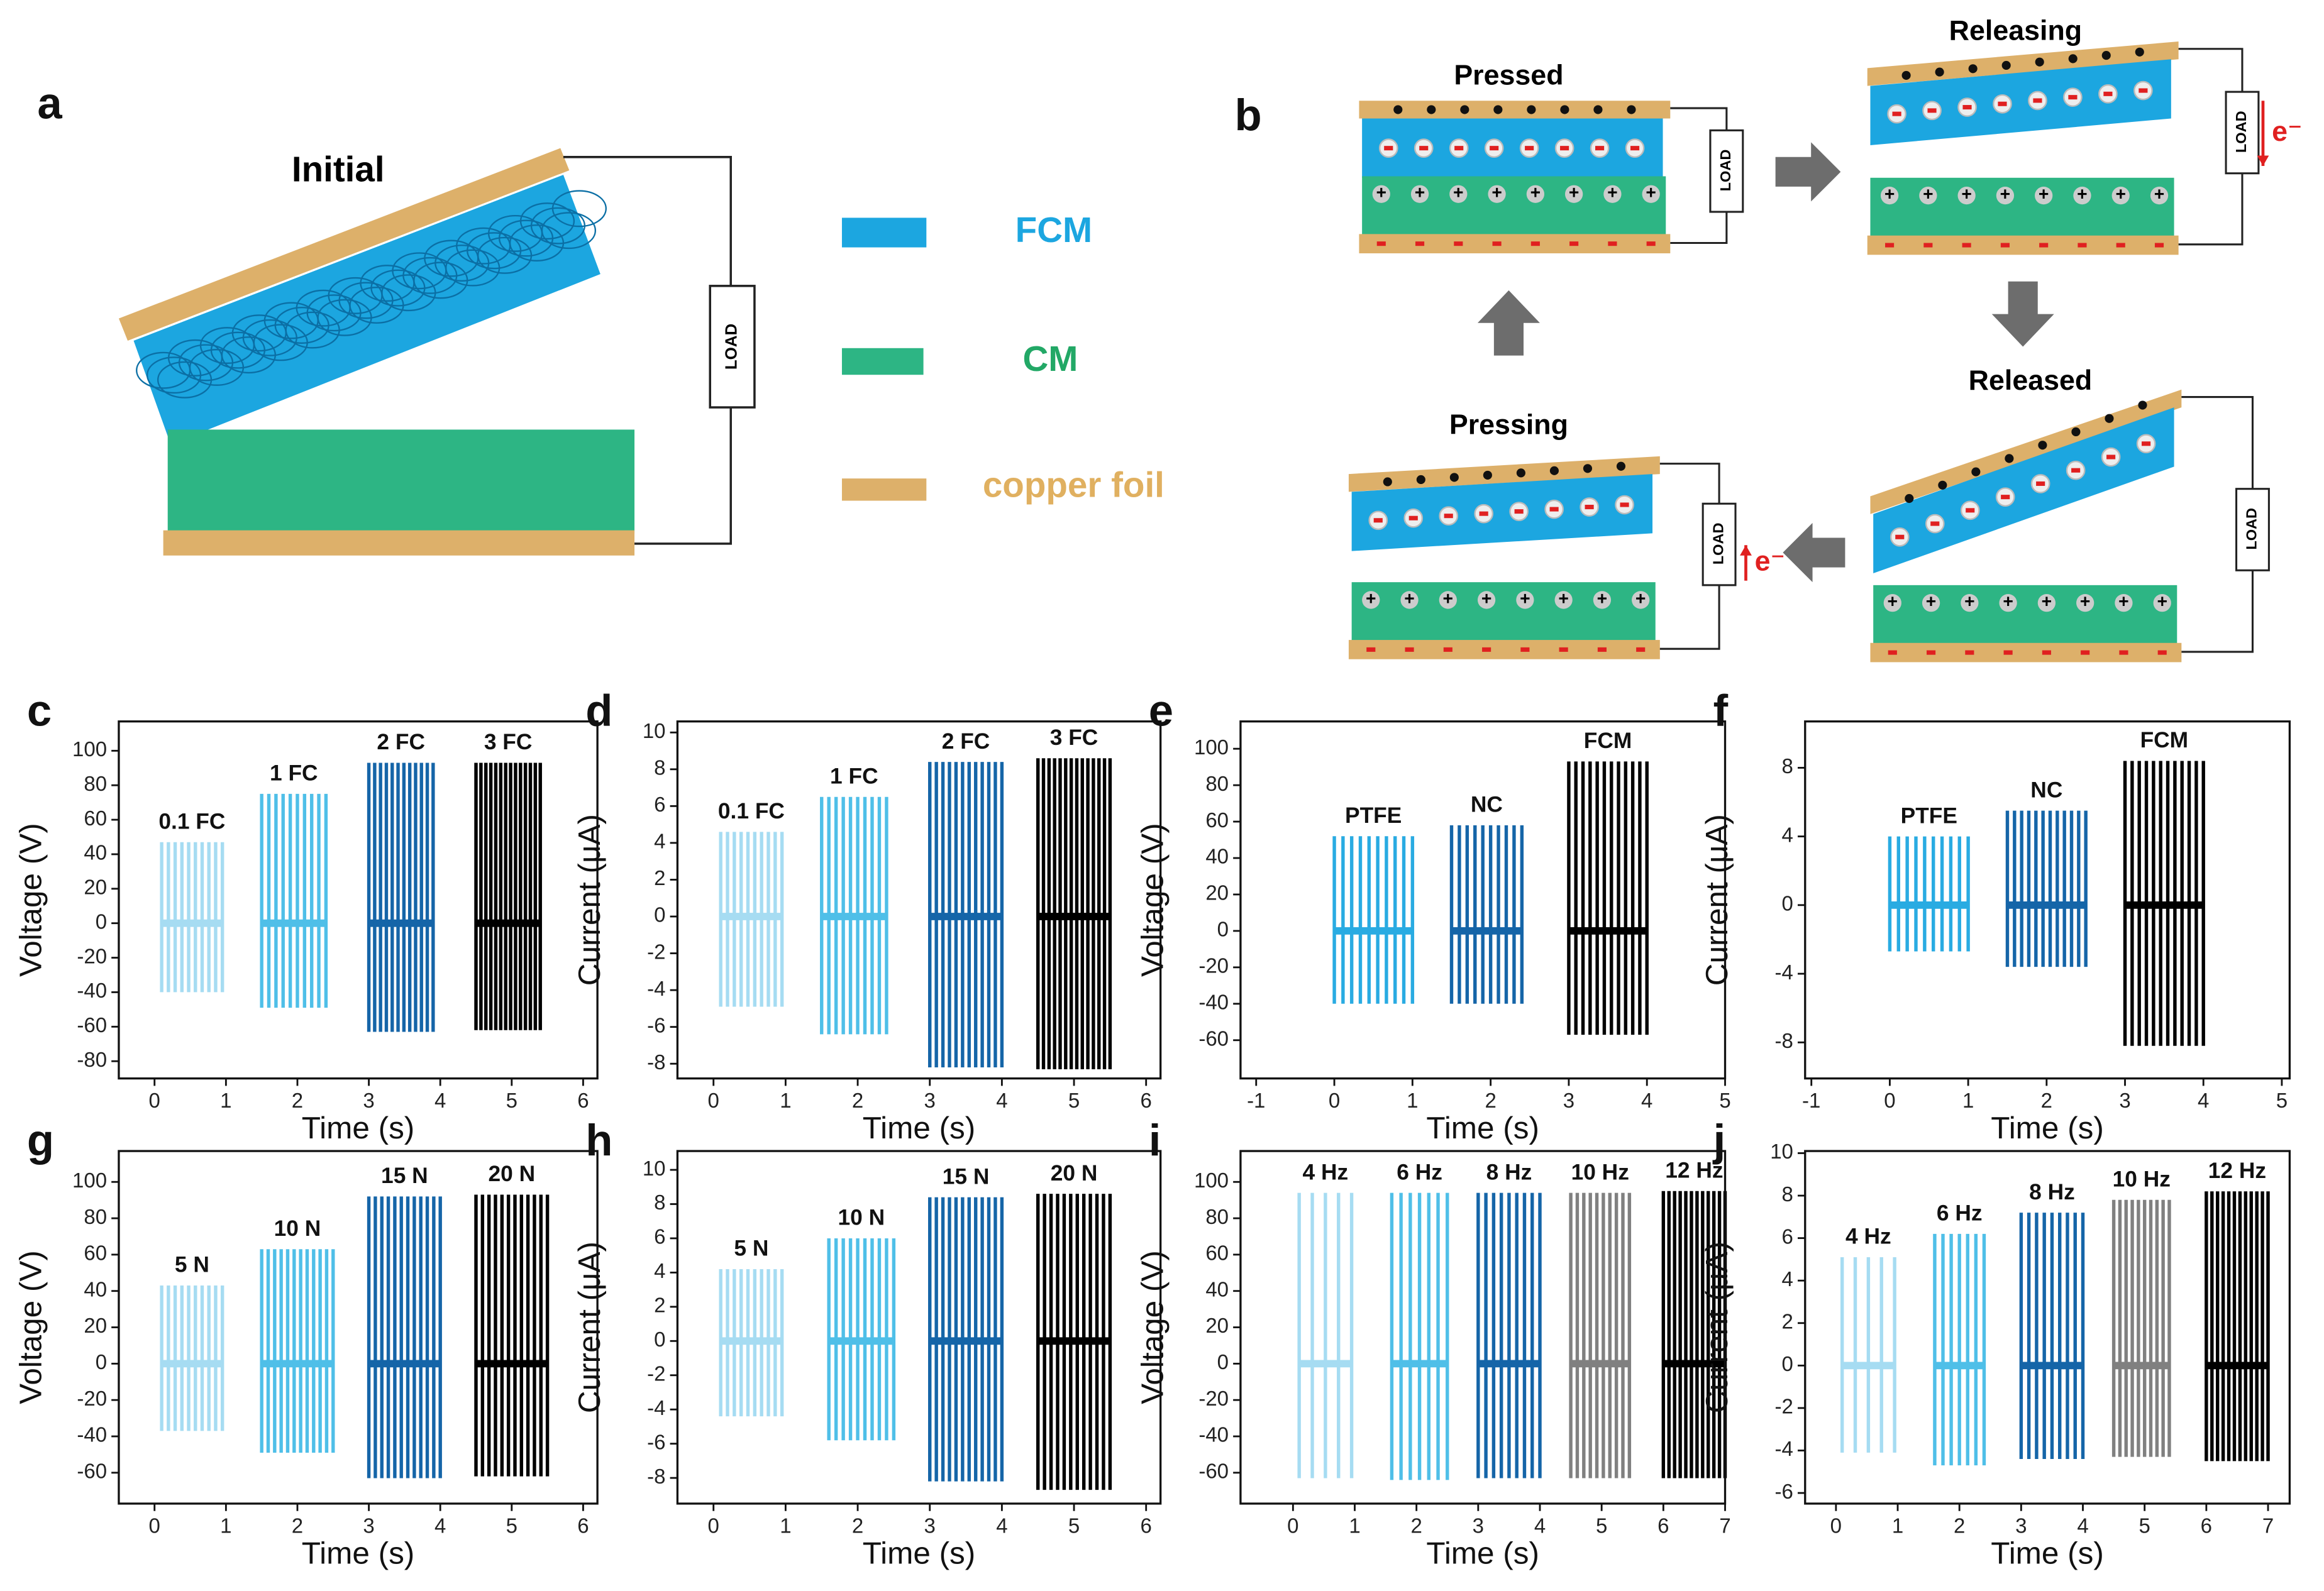 The width and height of the screenshot is (2324, 1591). What do you see at coordinates (654, 1168) in the screenshot?
I see `y-tick-label: 10` at bounding box center [654, 1168].